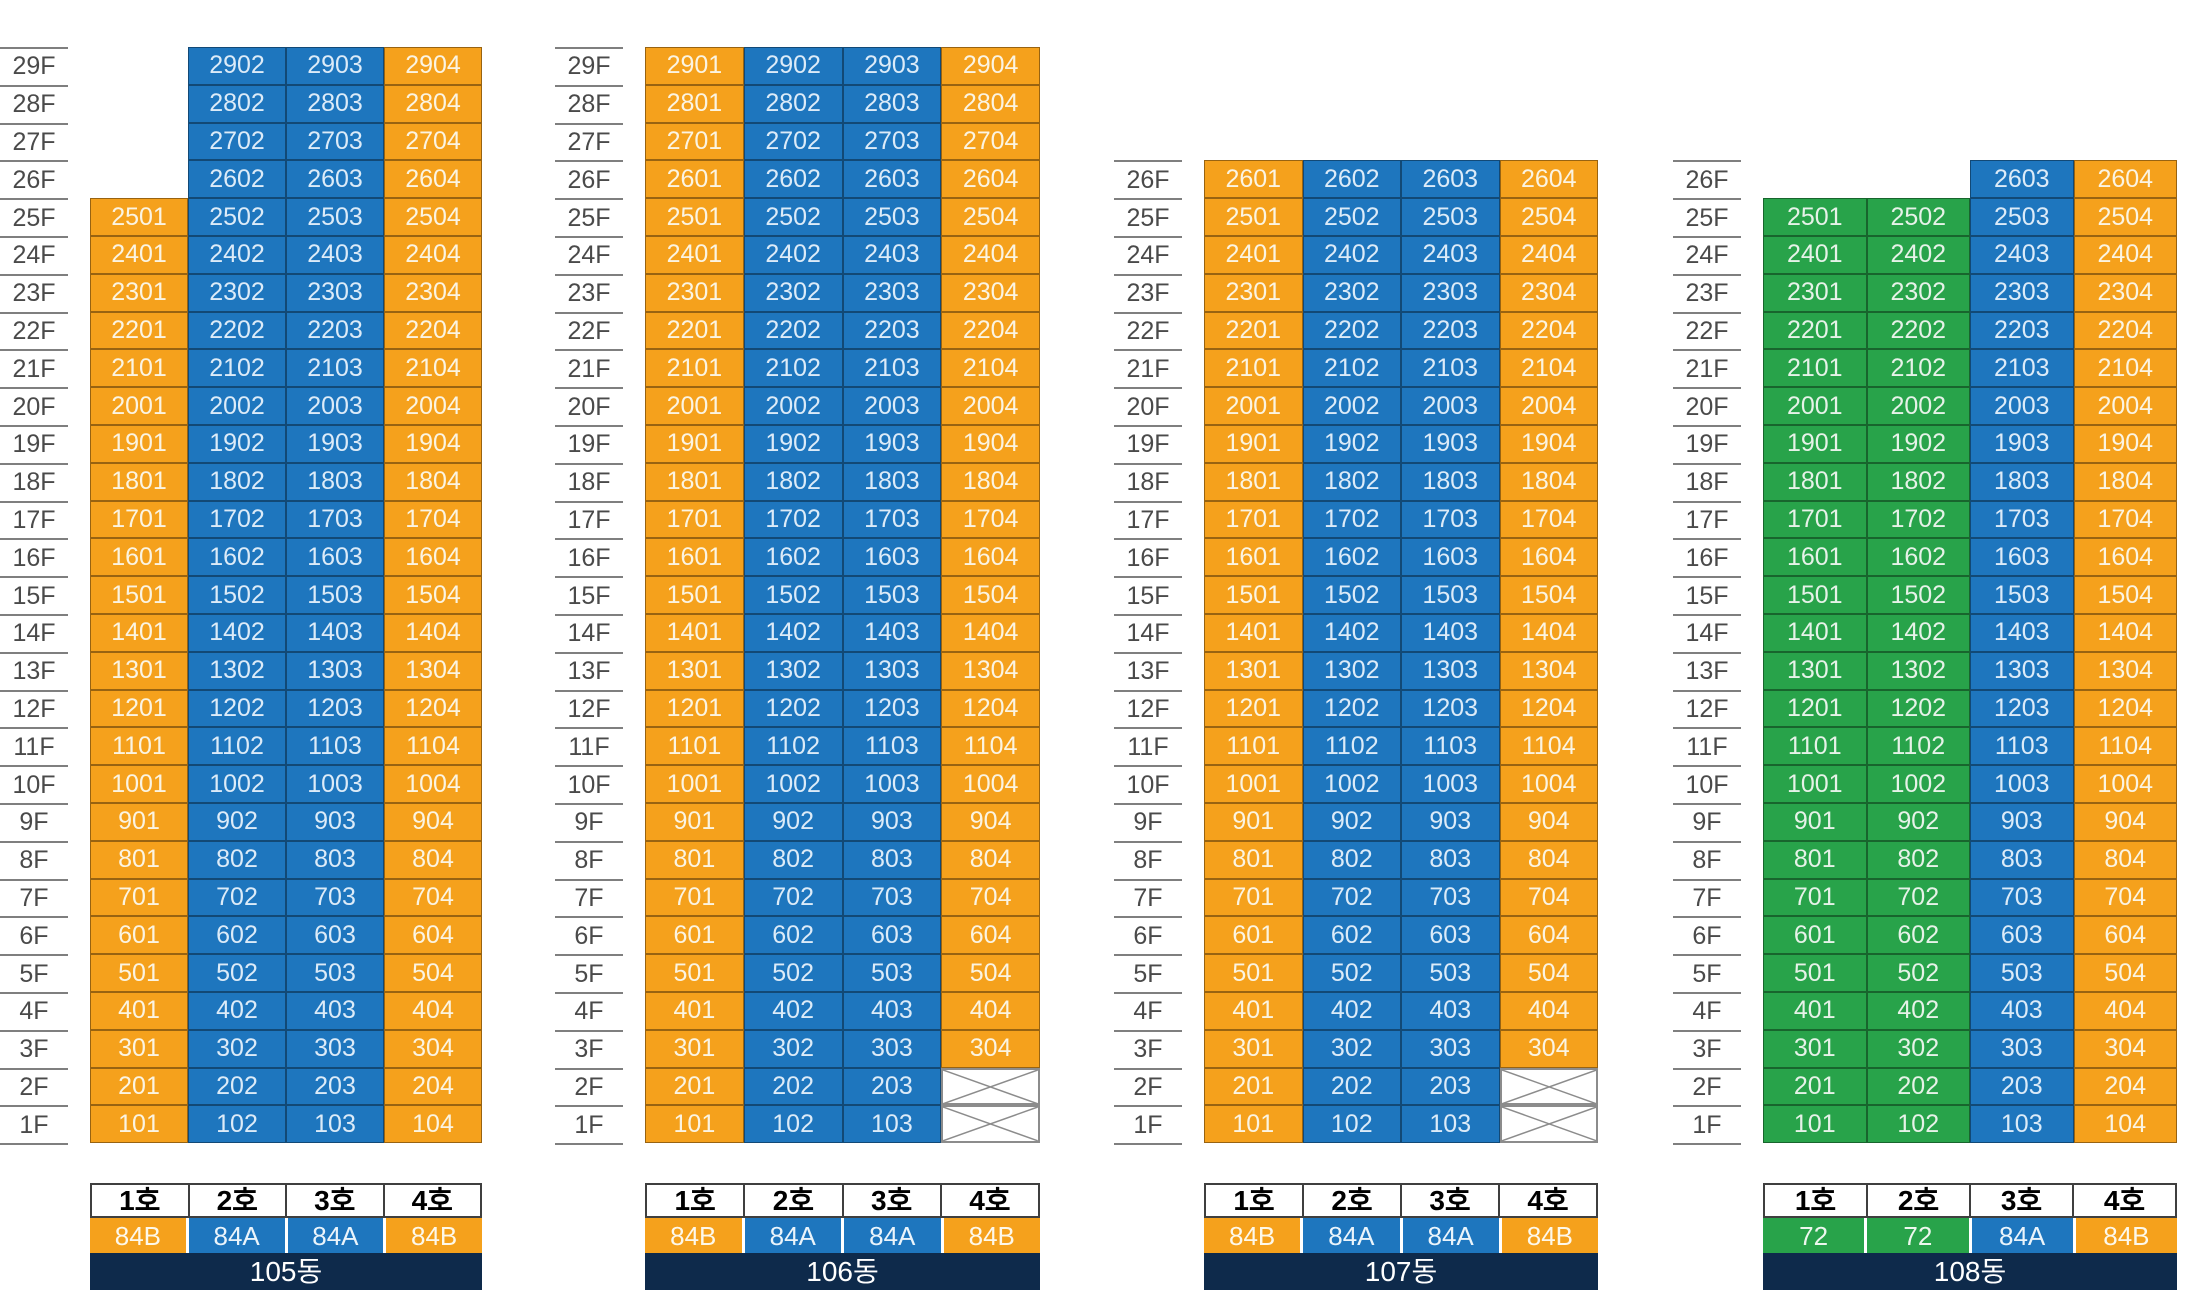 The image size is (2189, 1297). What do you see at coordinates (2022, 821) in the screenshot?
I see `unit-cell: 903` at bounding box center [2022, 821].